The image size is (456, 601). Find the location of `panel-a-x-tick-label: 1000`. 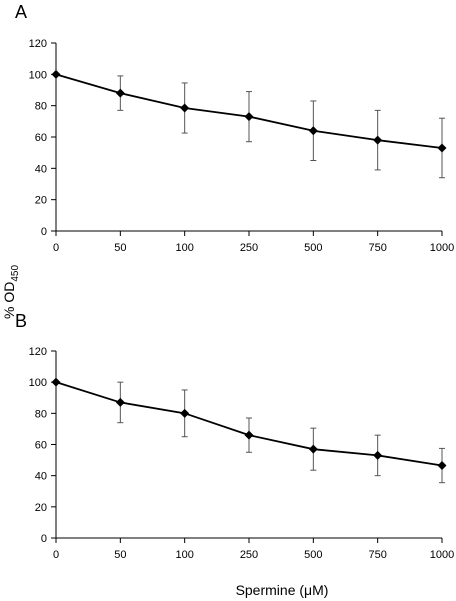

panel-a-x-tick-label: 1000 is located at coordinates (442, 248).